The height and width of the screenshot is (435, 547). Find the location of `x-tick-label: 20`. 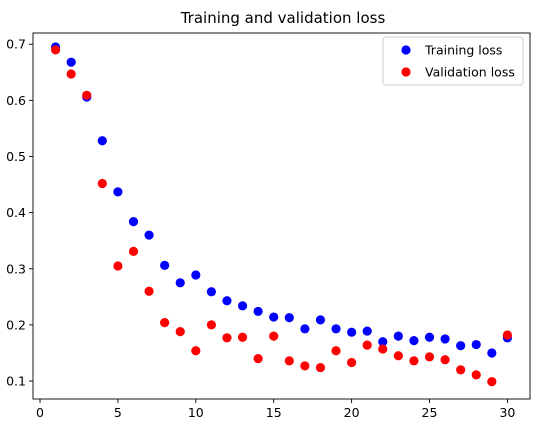

x-tick-label: 20 is located at coordinates (352, 412).